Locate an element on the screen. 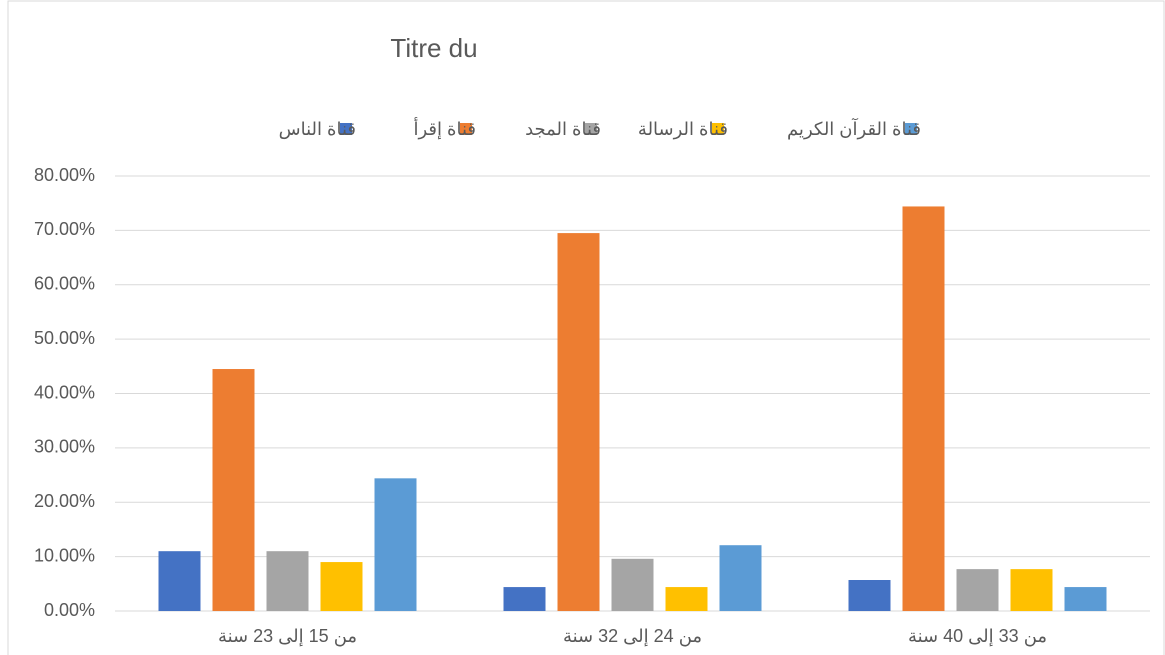 The image size is (1165, 655). y-tick-label: 20.00% is located at coordinates (64, 501).